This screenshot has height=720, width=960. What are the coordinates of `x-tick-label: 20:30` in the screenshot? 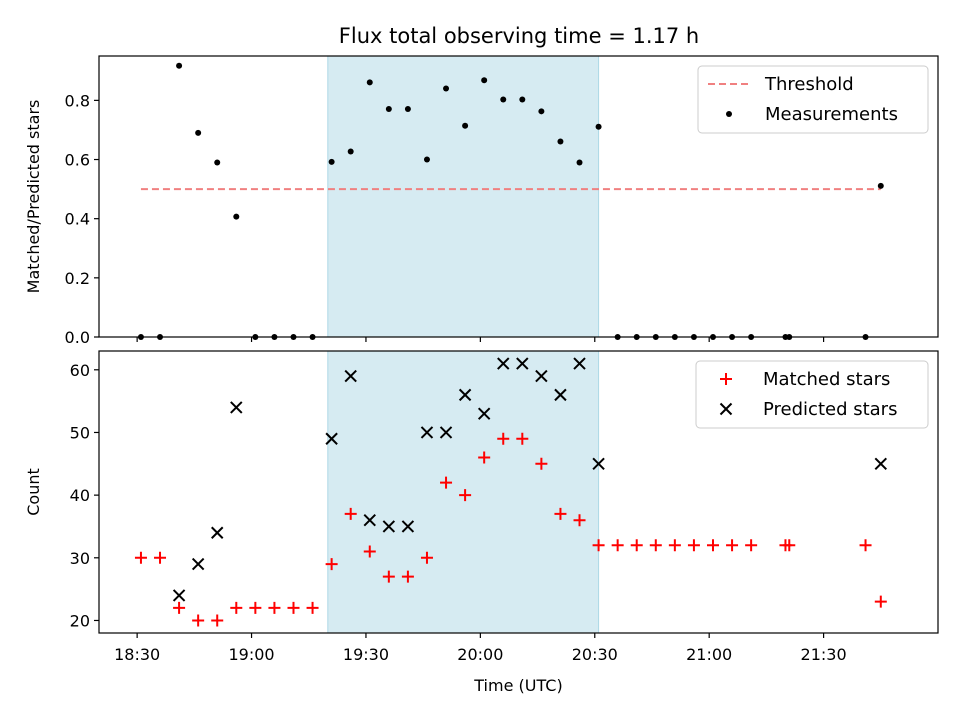 It's located at (595, 654).